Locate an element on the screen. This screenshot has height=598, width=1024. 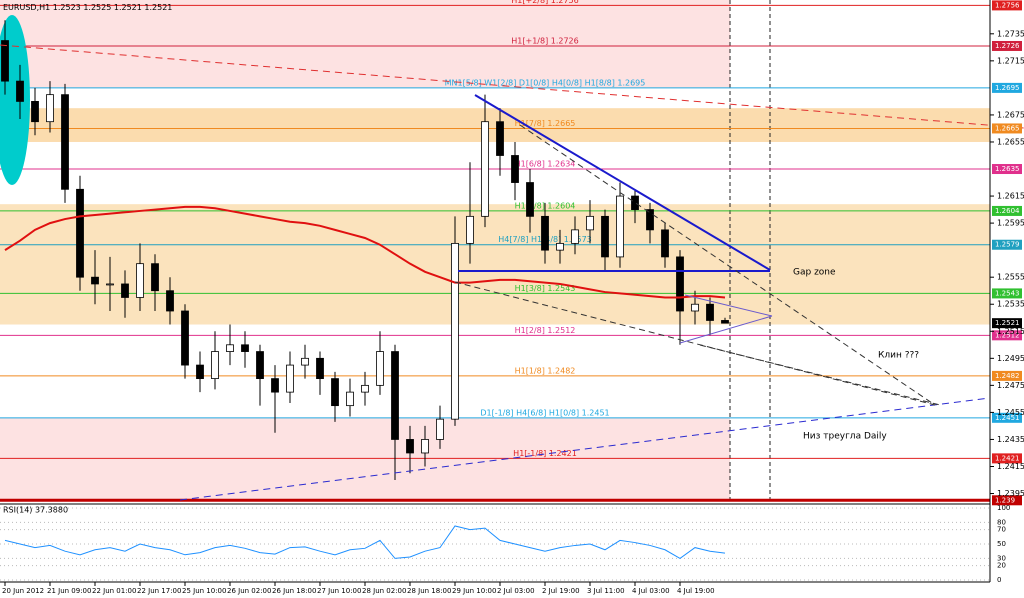
y-tick-label: 1.2515 is located at coordinates (1010, 331).